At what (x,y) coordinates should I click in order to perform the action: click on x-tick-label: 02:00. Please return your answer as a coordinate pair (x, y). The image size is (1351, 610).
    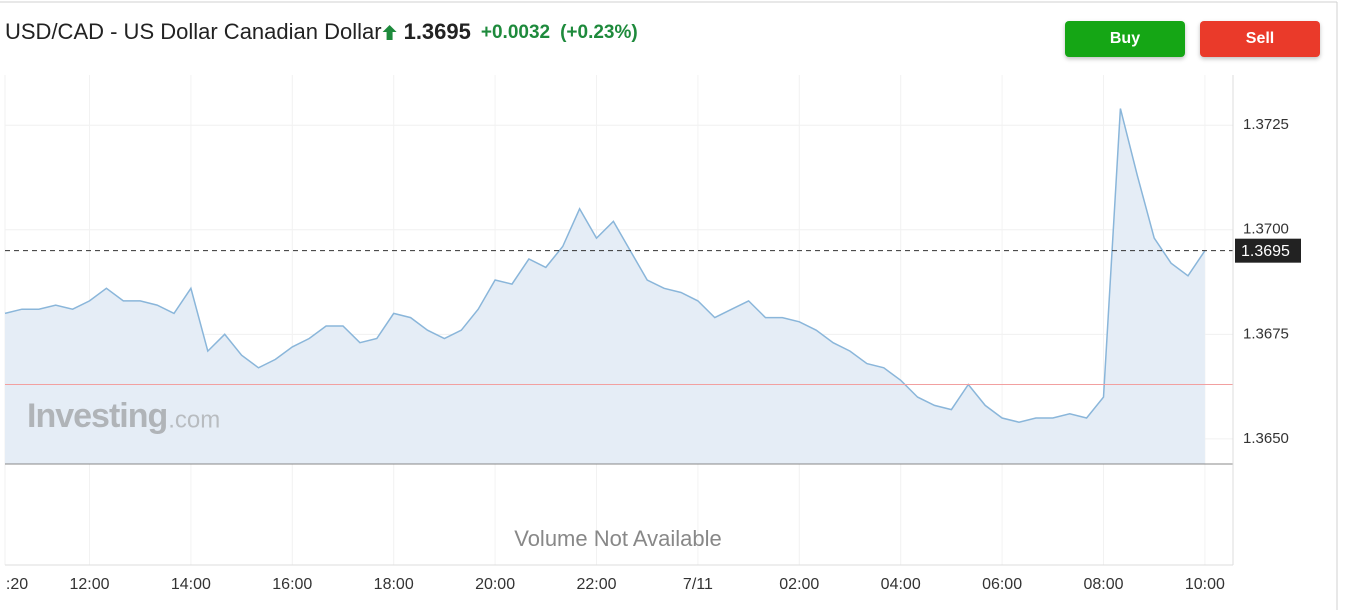
    Looking at the image, I should click on (799, 584).